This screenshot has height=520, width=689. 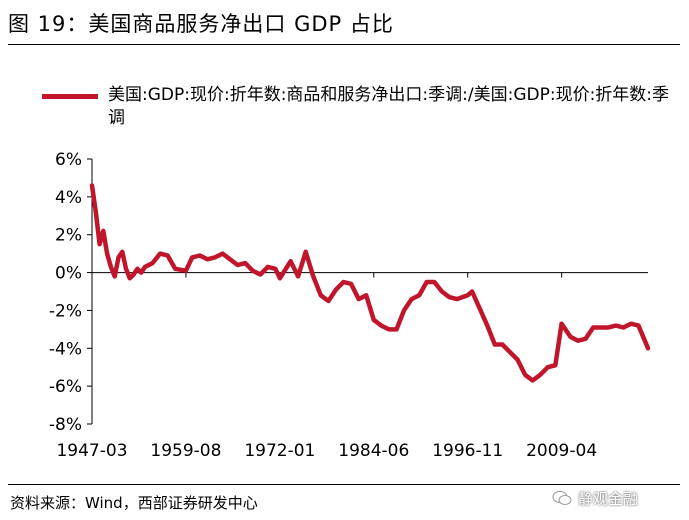 I want to click on watermark: 静观金融, so click(x=608, y=499).